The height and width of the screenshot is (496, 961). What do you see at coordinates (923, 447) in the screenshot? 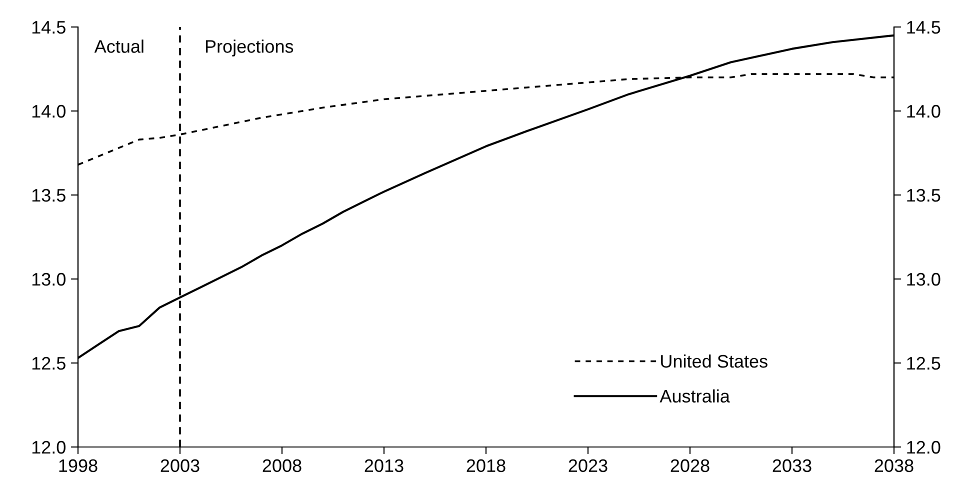
I see `y2-tick-label: 12.0` at bounding box center [923, 447].